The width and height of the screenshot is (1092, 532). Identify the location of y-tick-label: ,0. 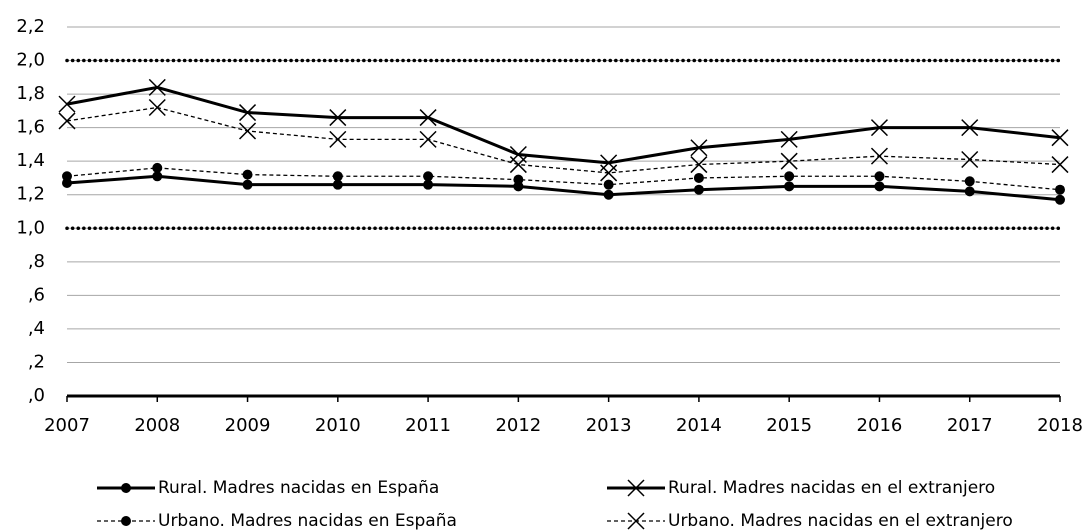
(36, 395).